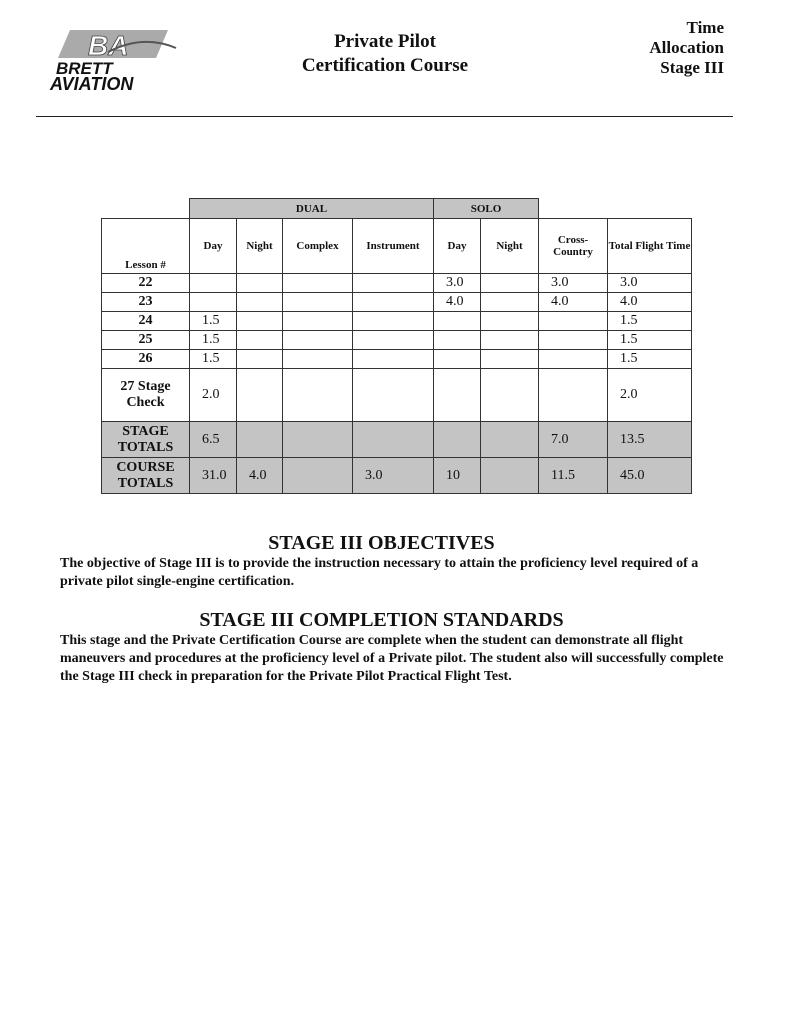 This screenshot has height=1024, width=791. I want to click on time-cell: 6.5, so click(213, 439).